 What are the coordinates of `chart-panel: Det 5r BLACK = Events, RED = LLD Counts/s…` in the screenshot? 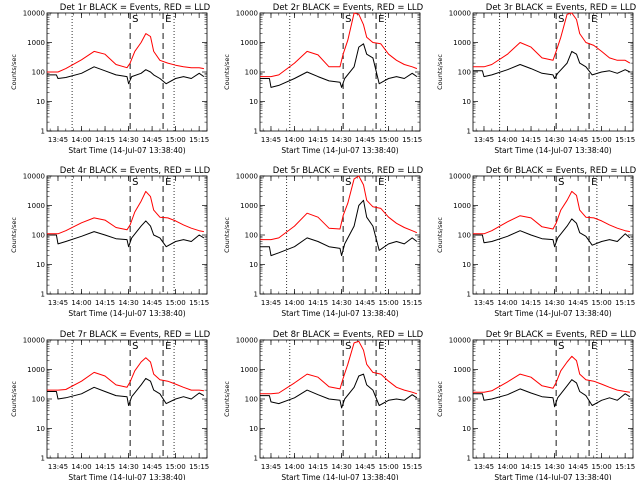 It's located at (323, 242).